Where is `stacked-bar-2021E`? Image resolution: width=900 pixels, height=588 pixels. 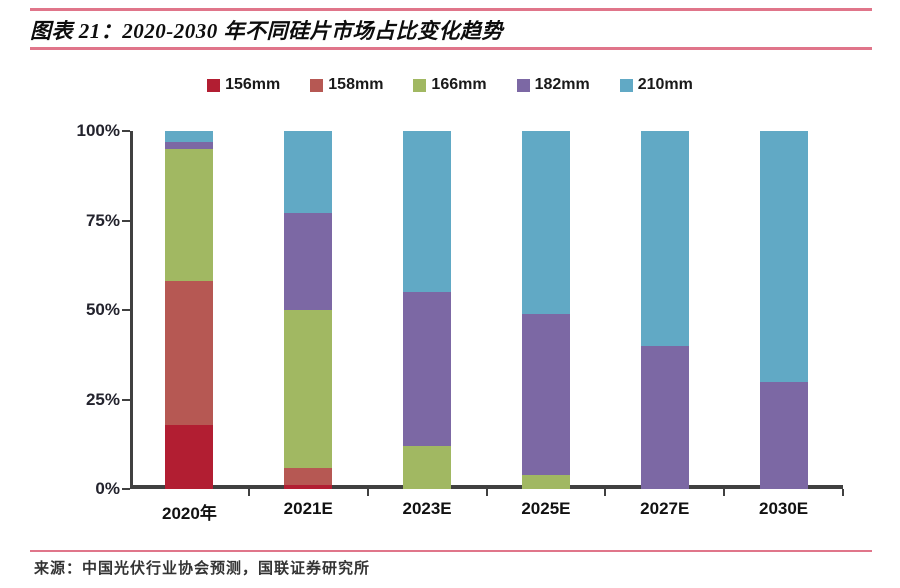
stacked-bar-2021E is located at coordinates (308, 310).